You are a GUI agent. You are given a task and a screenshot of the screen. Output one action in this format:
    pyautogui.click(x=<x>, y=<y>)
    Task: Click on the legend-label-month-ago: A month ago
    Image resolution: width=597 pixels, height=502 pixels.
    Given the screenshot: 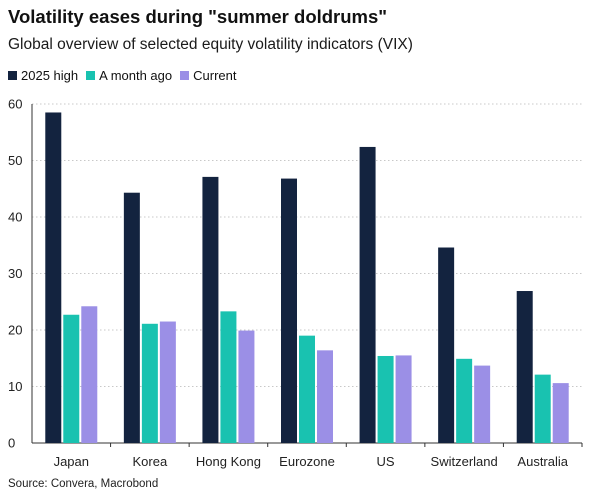 What is the action you would take?
    pyautogui.click(x=136, y=75)
    